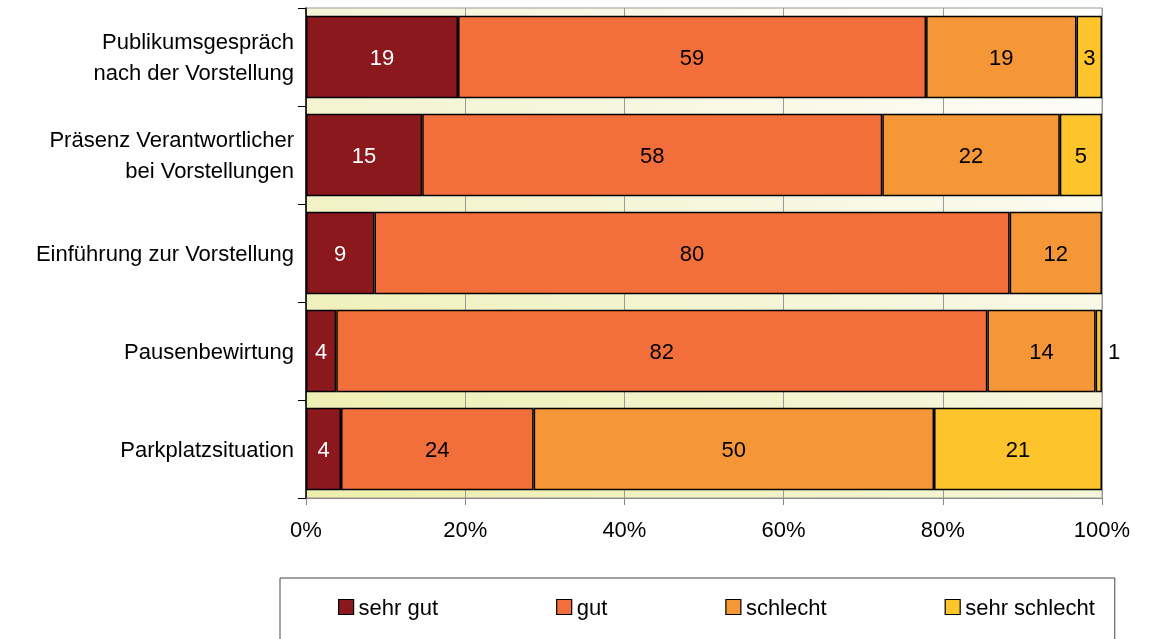  Describe the element at coordinates (1018, 449) in the screenshot. I see `data-label: 21` at that location.